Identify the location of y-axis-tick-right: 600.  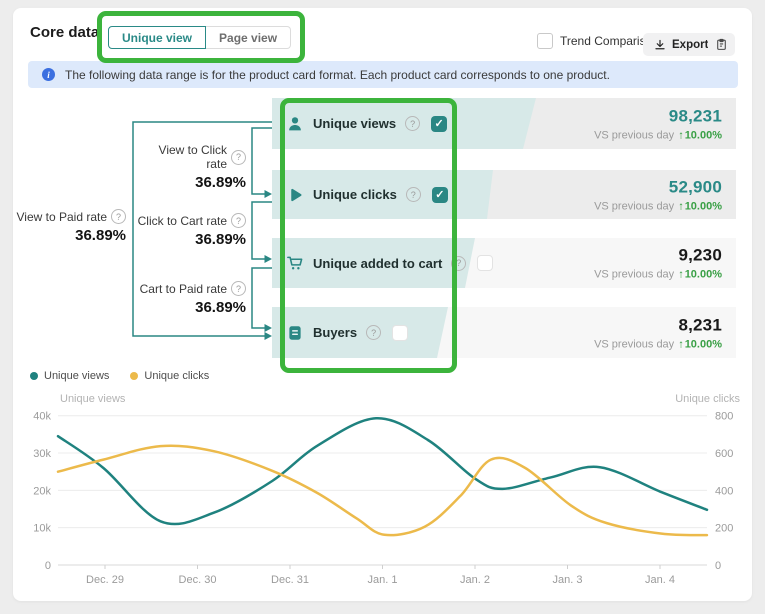
(724, 454).